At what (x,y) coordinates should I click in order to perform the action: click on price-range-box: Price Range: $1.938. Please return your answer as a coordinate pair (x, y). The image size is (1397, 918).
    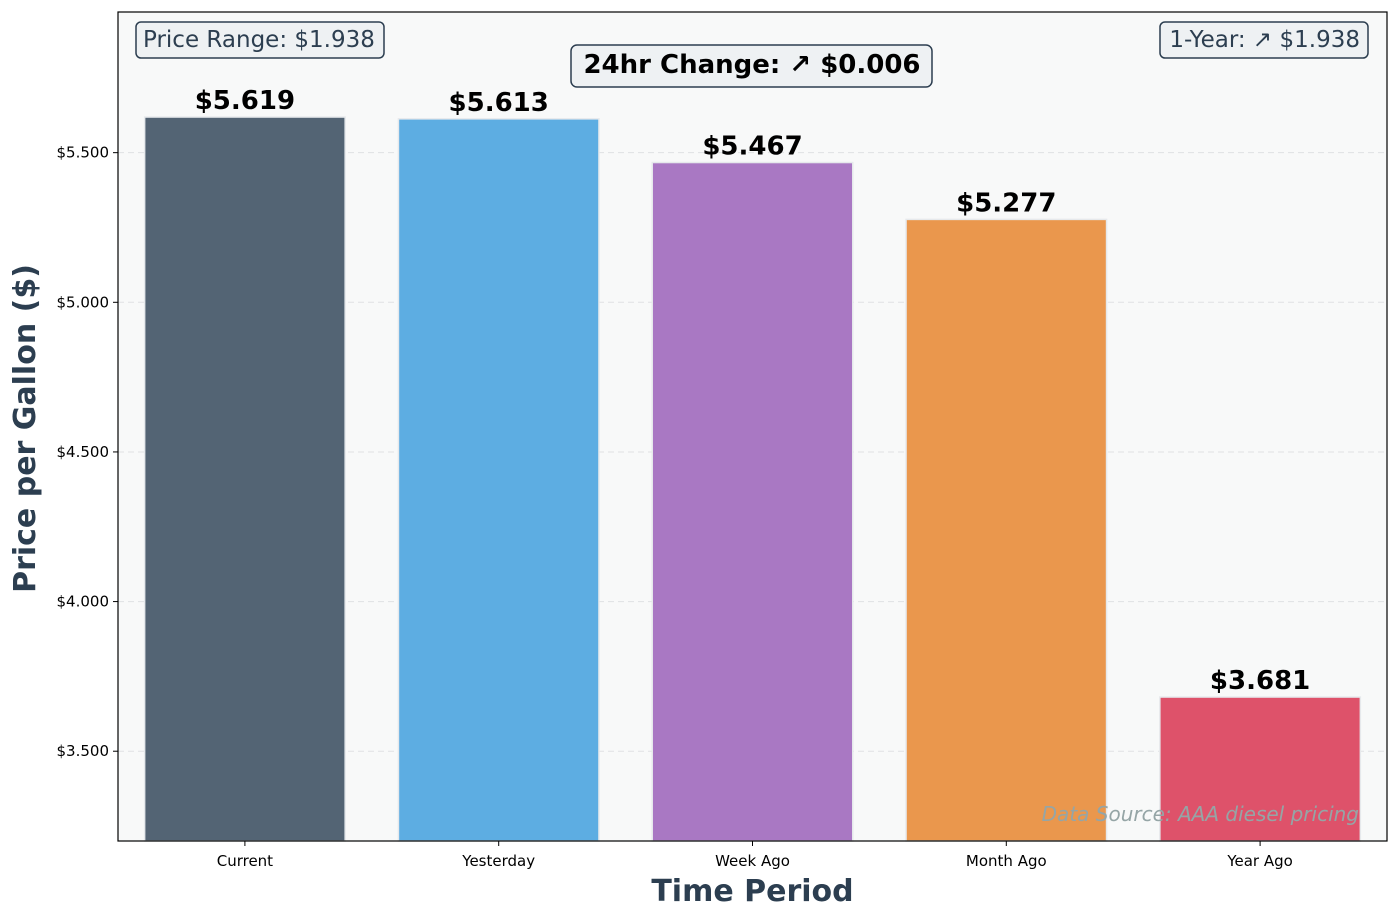
    Looking at the image, I should click on (260, 40).